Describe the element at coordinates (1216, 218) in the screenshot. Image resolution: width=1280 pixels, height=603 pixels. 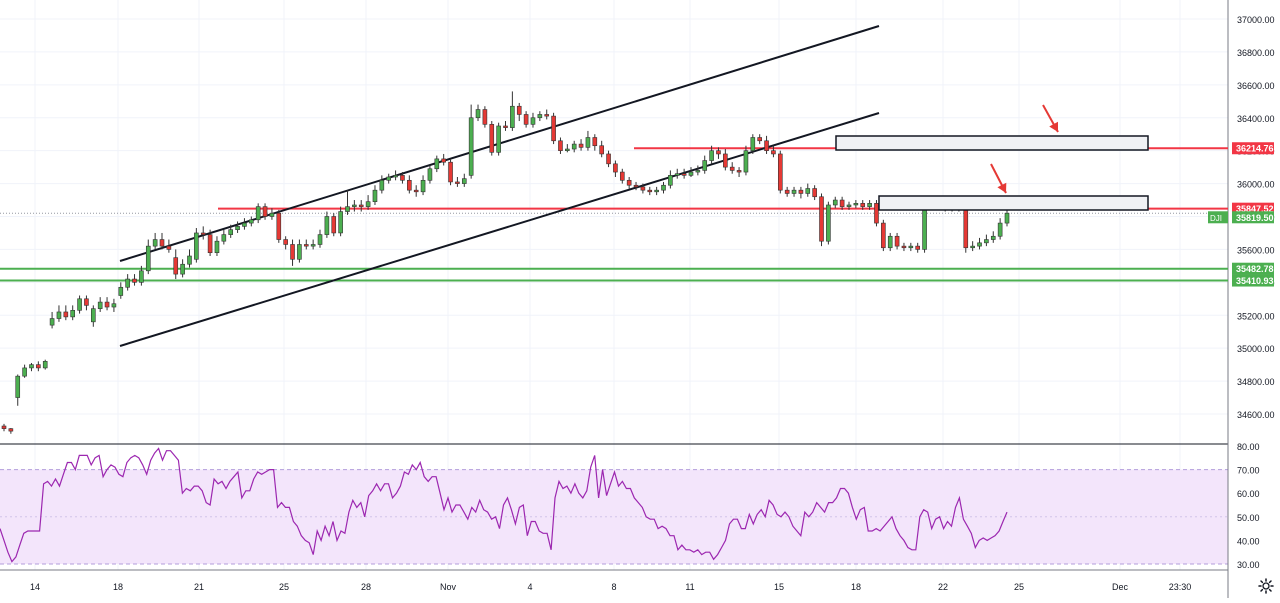
I see `symbol-tag-label: DJI` at that location.